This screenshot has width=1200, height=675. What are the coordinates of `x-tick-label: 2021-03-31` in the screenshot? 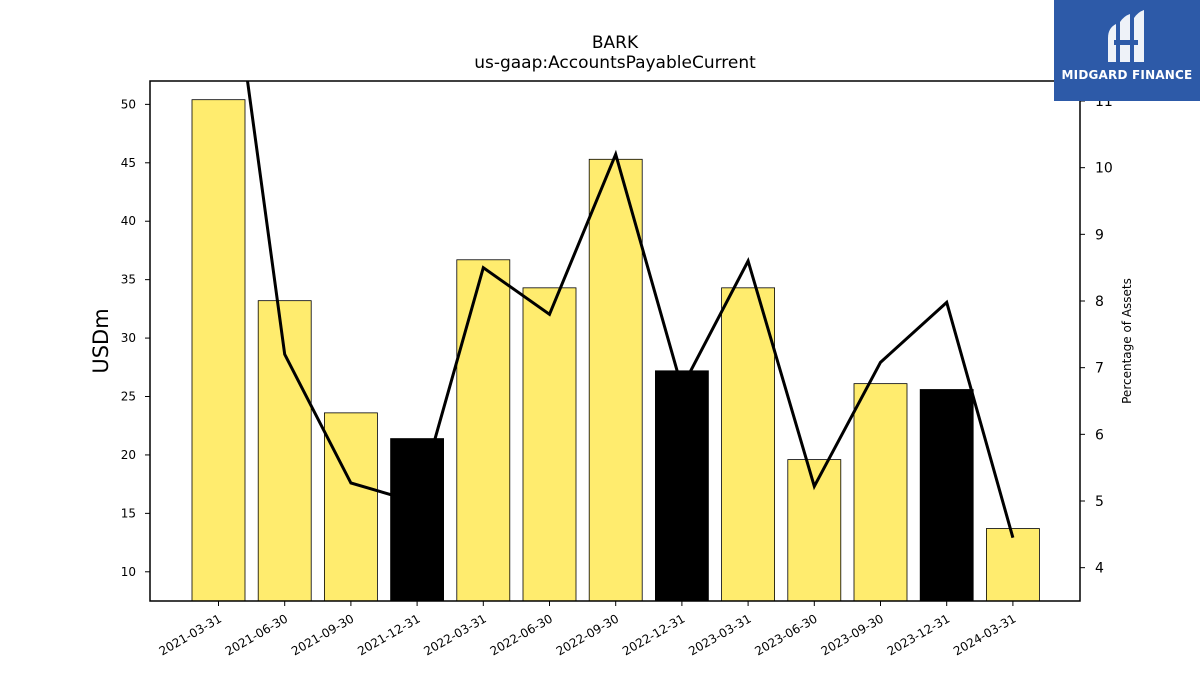 It's located at (190, 634).